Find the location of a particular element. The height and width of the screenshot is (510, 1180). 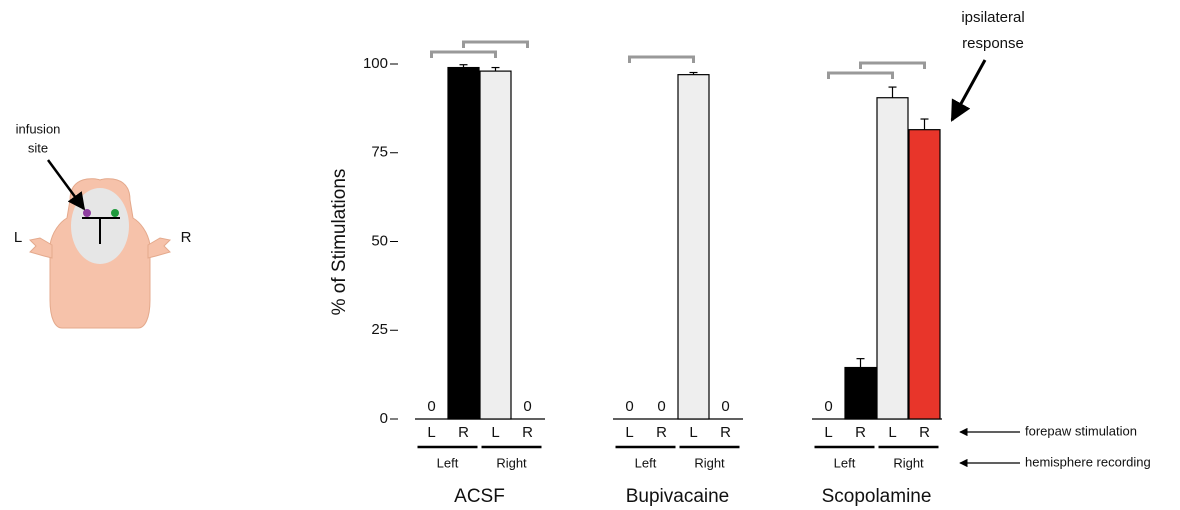

panel-title: Scopolamine is located at coordinates (877, 496).